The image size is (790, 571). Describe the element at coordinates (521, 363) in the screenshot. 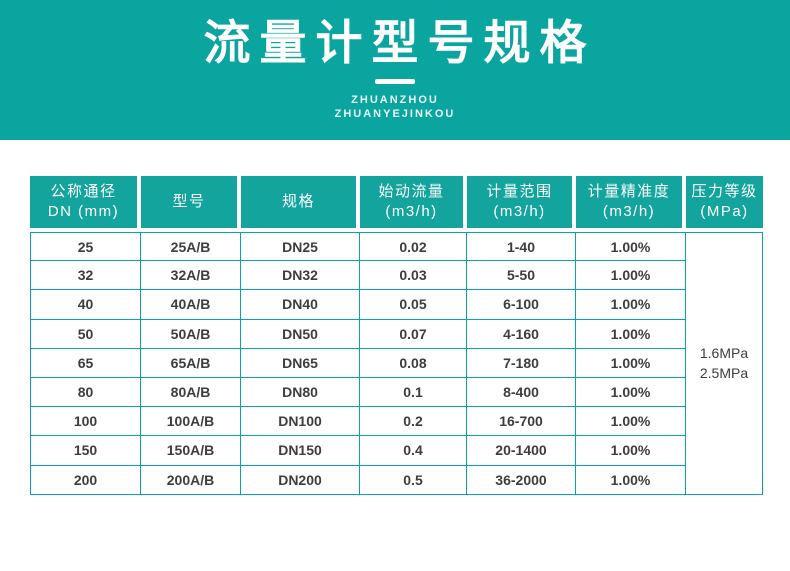

I see `table-cell: 7-180` at that location.